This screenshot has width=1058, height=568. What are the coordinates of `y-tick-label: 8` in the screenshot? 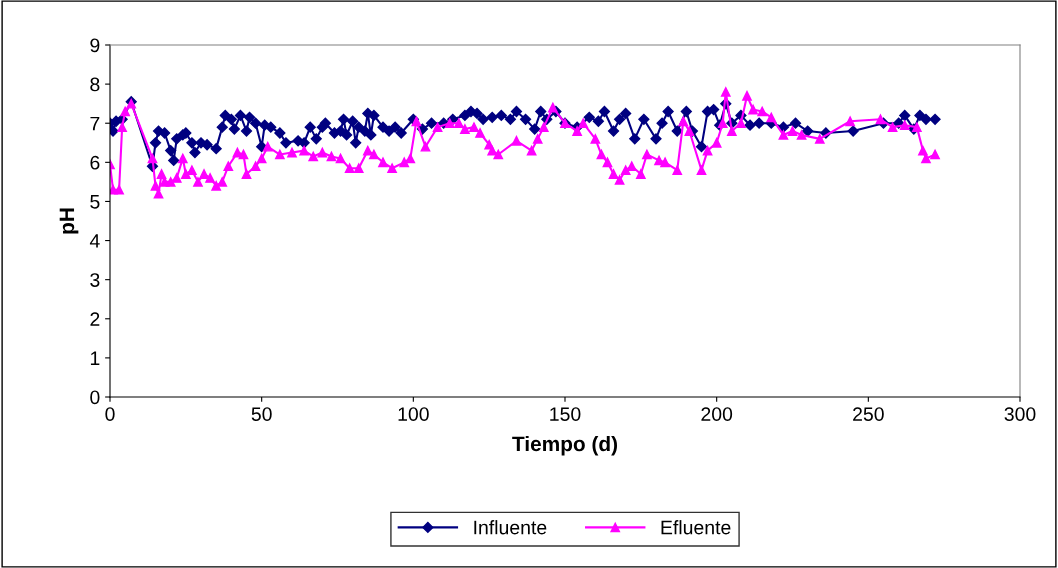 It's located at (95, 84).